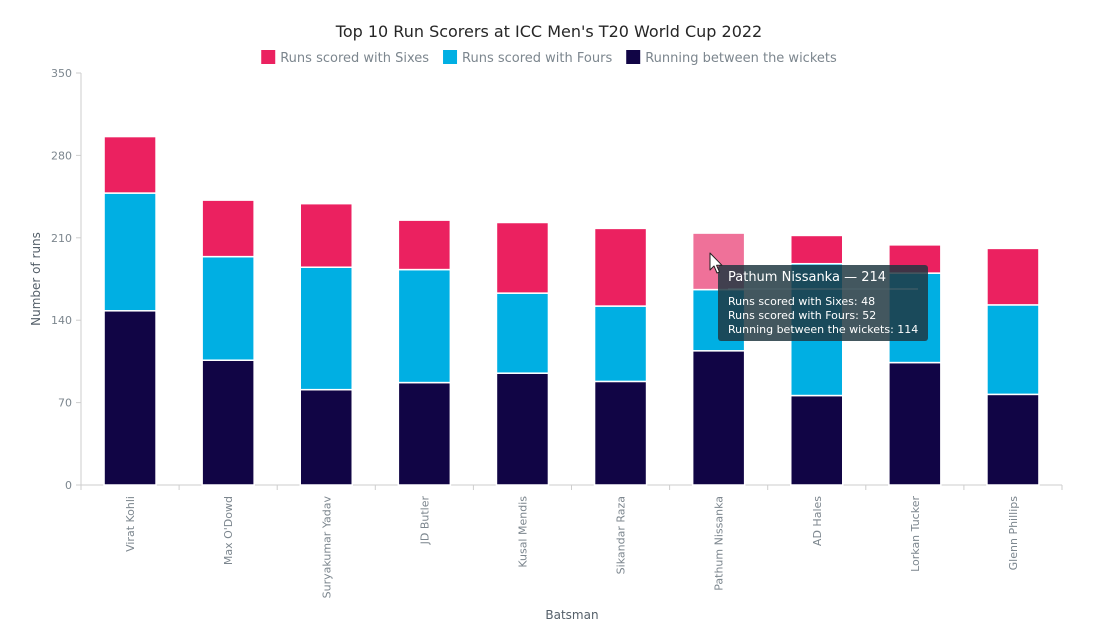 The width and height of the screenshot is (1099, 641). I want to click on legend-label-runs-scored-with-sixes: Runs scored with Sixes, so click(354, 58).